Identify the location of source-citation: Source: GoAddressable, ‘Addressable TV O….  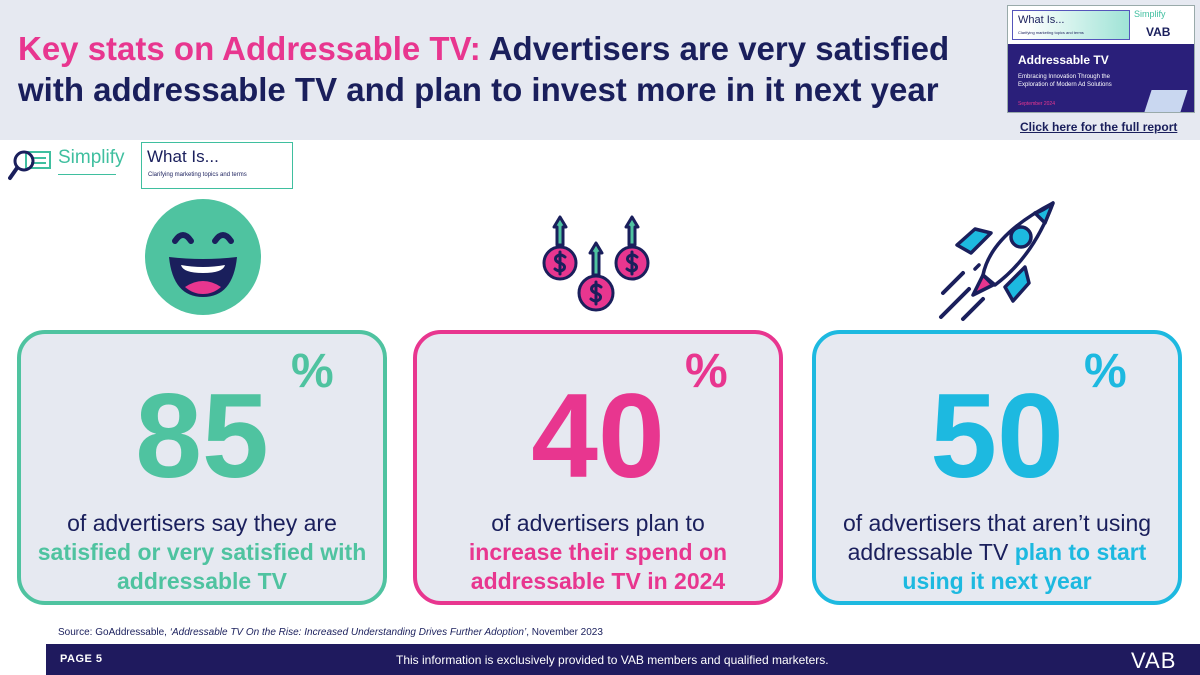
(330, 632).